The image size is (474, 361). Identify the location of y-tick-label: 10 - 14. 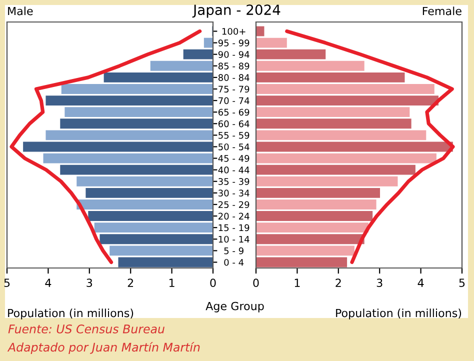
(234, 239).